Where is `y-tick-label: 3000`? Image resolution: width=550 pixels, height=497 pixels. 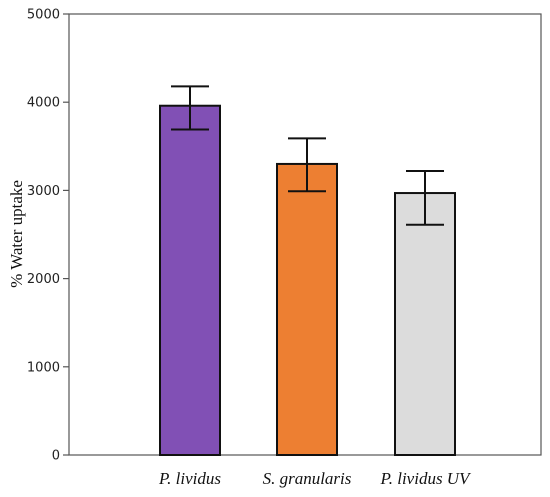 y-tick-label: 3000 is located at coordinates (43, 191).